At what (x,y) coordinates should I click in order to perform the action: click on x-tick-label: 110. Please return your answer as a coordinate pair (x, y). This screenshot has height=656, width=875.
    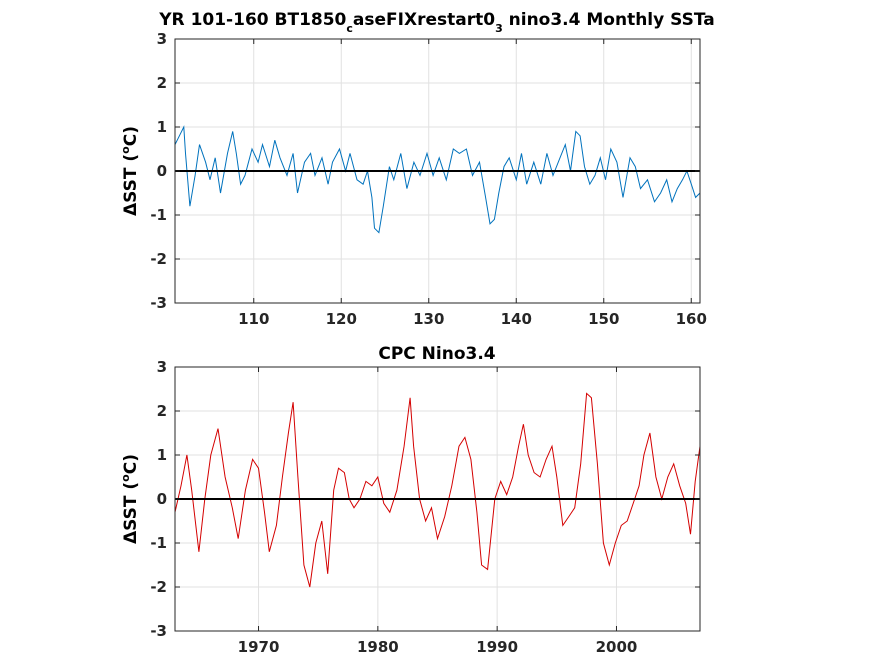
    Looking at the image, I should click on (253, 319).